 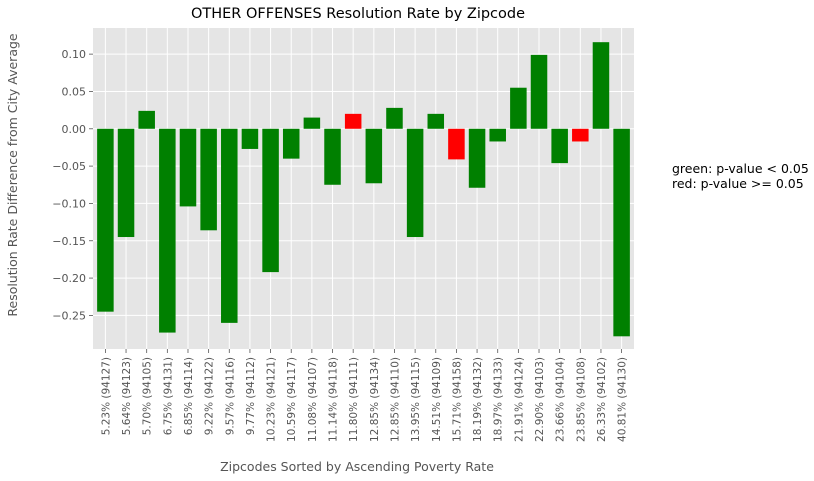 I want to click on x-tick-label: 23.85% (94108), so click(x=581, y=399).